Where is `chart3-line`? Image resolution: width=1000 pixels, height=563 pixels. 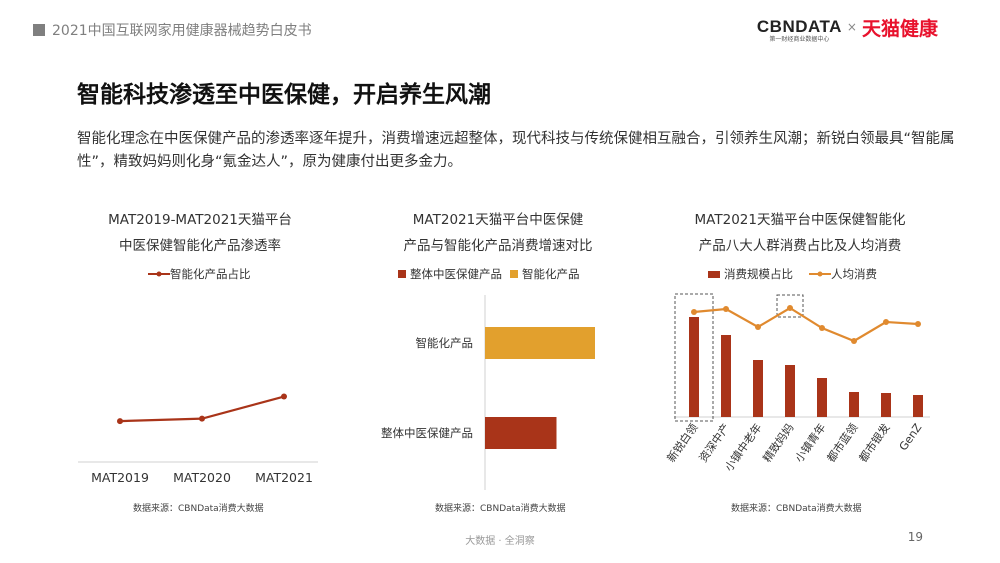
chart3-line is located at coordinates (806, 324).